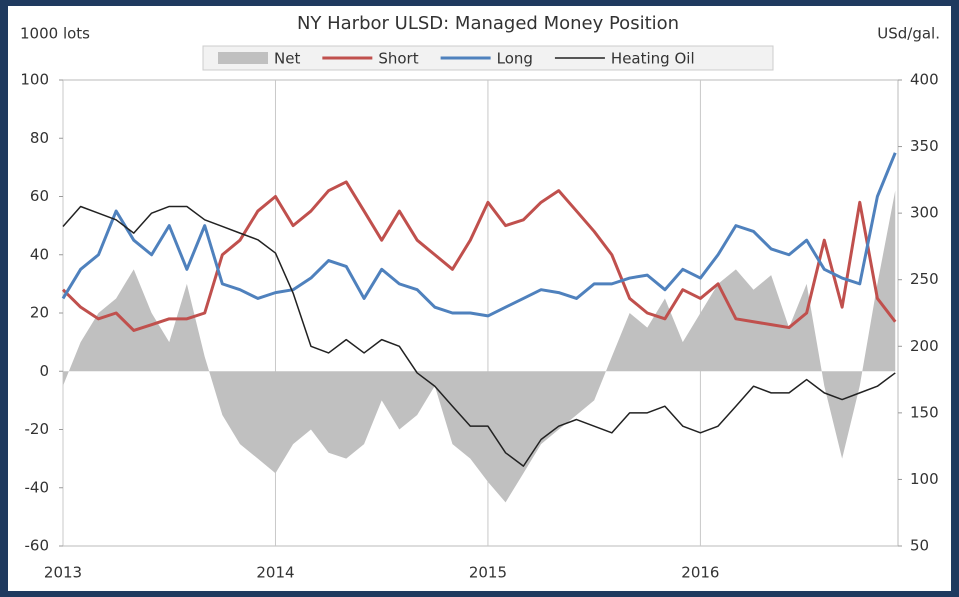 The height and width of the screenshot is (597, 959). Describe the element at coordinates (287, 59) in the screenshot. I see `legend-label: Net` at that location.